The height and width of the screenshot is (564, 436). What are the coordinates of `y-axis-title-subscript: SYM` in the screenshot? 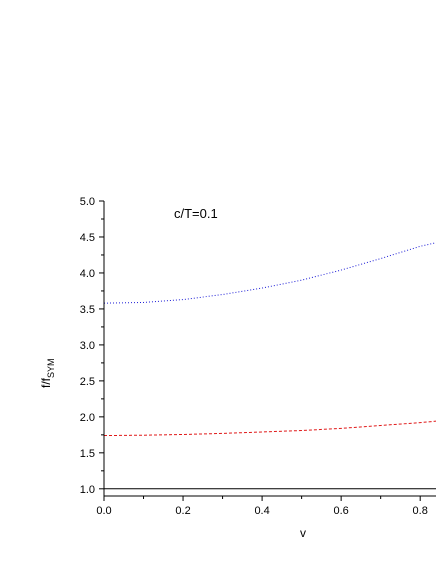 It's located at (51, 368).